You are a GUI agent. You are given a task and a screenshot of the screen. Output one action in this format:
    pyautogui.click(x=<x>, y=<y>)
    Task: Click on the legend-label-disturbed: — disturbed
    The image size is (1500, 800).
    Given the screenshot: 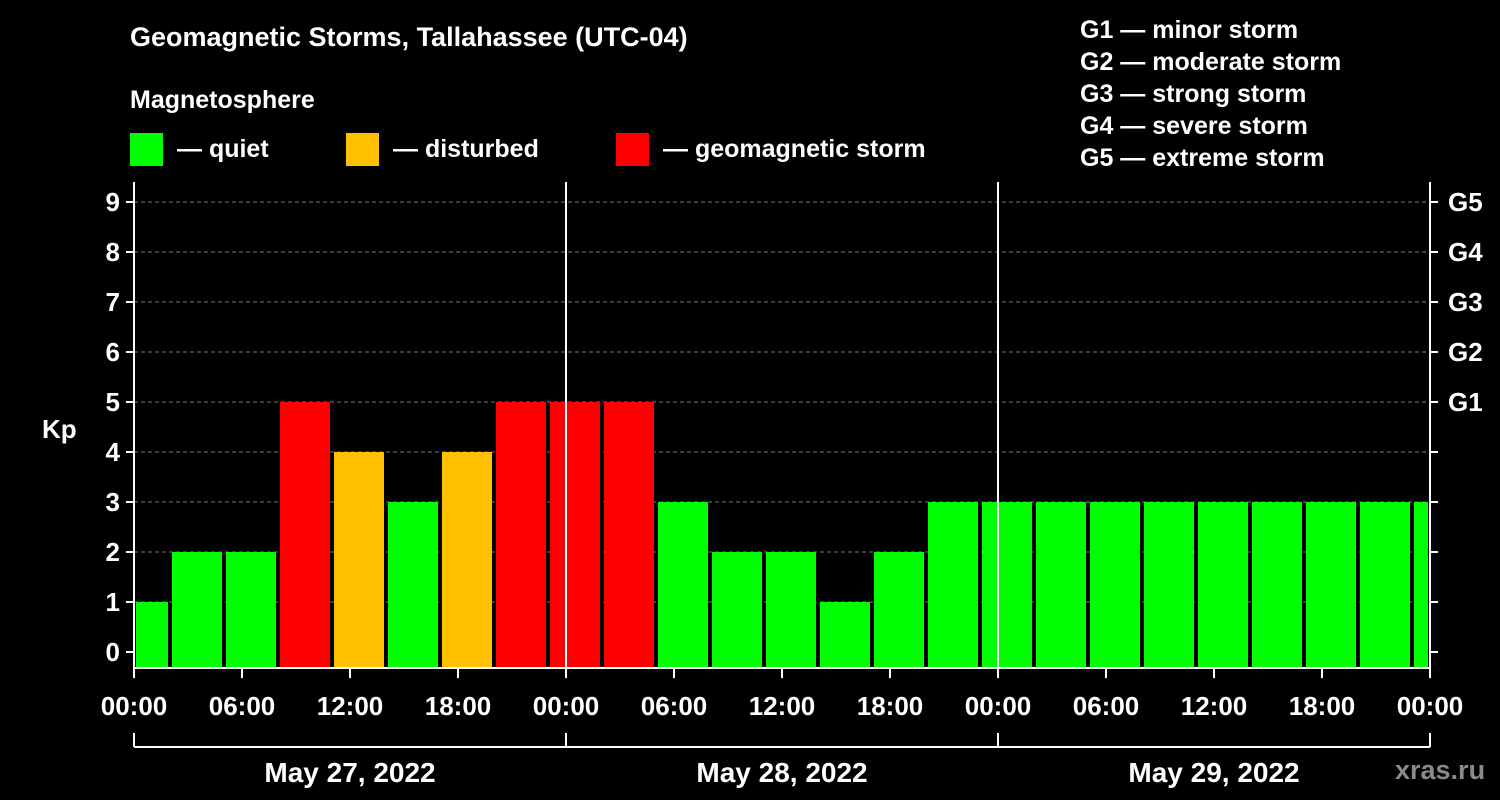 What is the action you would take?
    pyautogui.click(x=466, y=149)
    